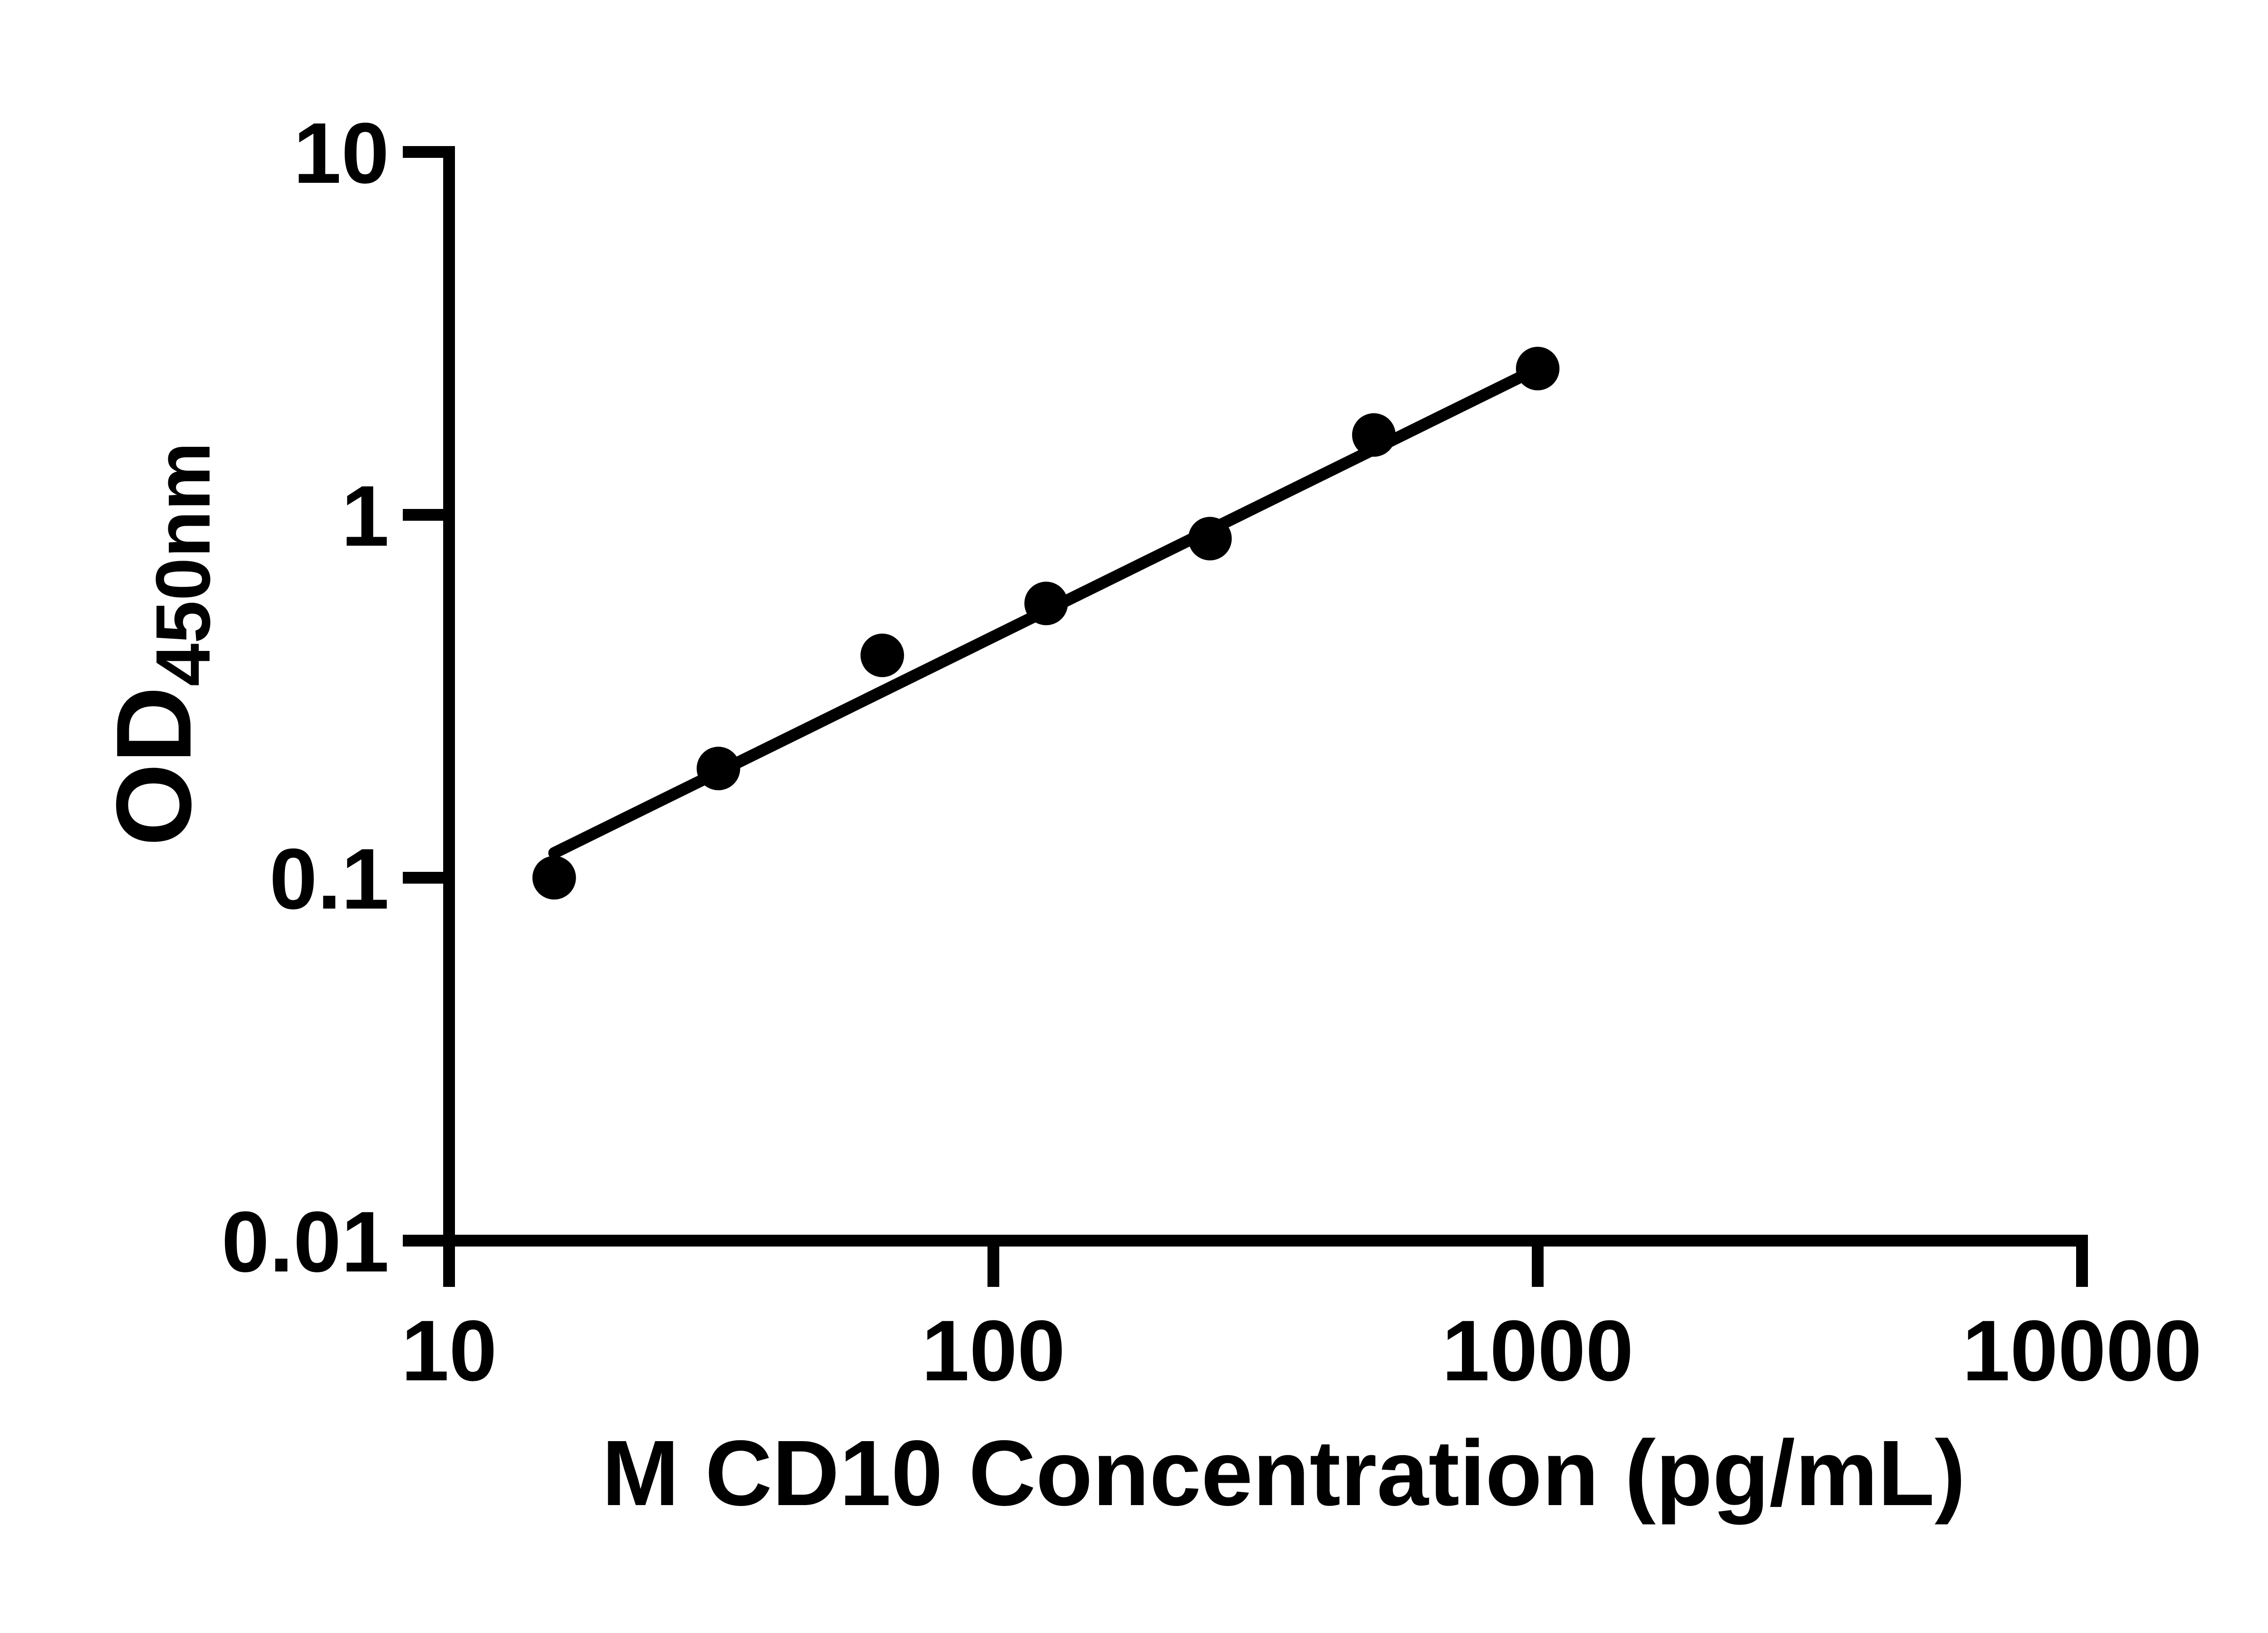 The height and width of the screenshot is (1633, 2268). Describe the element at coordinates (183, 564) in the screenshot. I see `y-axis-label-subscript: 450nm` at that location.